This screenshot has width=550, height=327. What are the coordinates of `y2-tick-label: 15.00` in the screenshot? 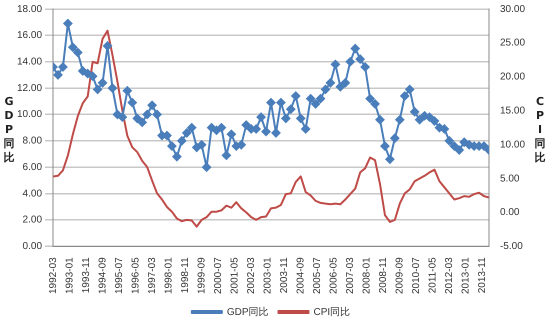 It's located at (513, 110).